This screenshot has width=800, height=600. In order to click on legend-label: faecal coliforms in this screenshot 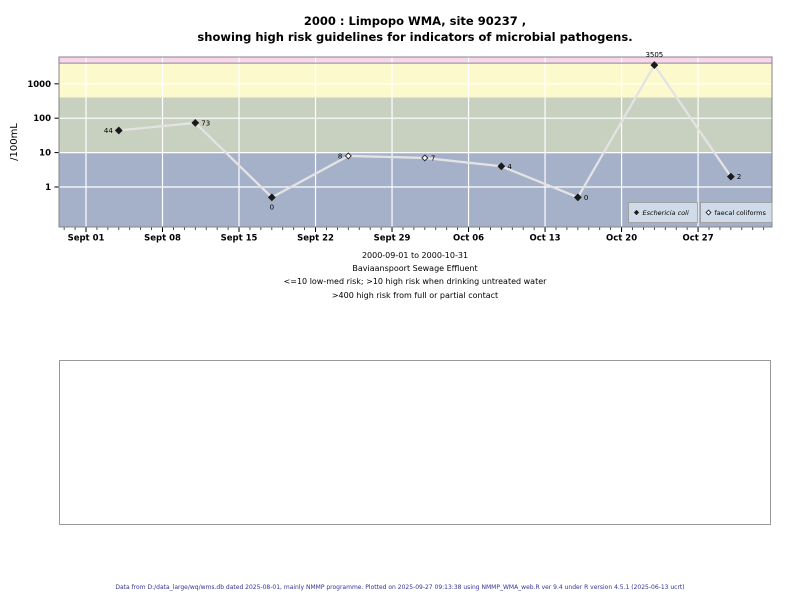, I will do `click(741, 213)`.